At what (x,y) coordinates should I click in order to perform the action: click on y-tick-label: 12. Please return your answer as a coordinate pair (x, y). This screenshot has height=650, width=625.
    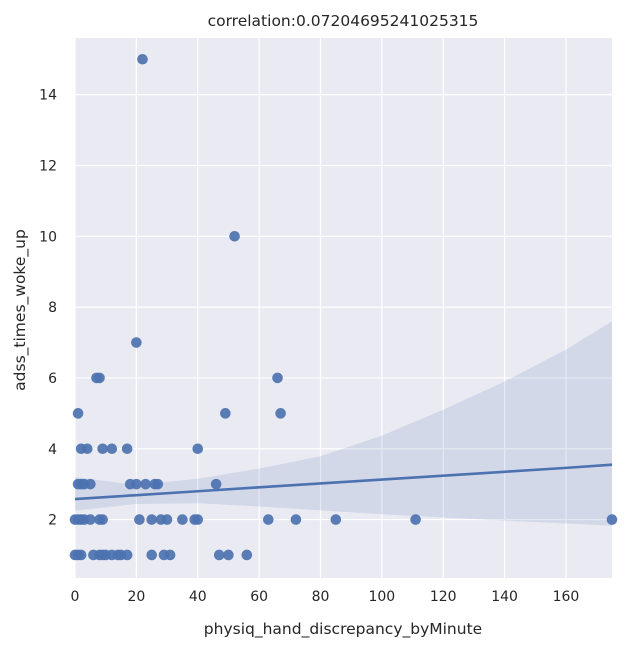
    Looking at the image, I should click on (48, 166).